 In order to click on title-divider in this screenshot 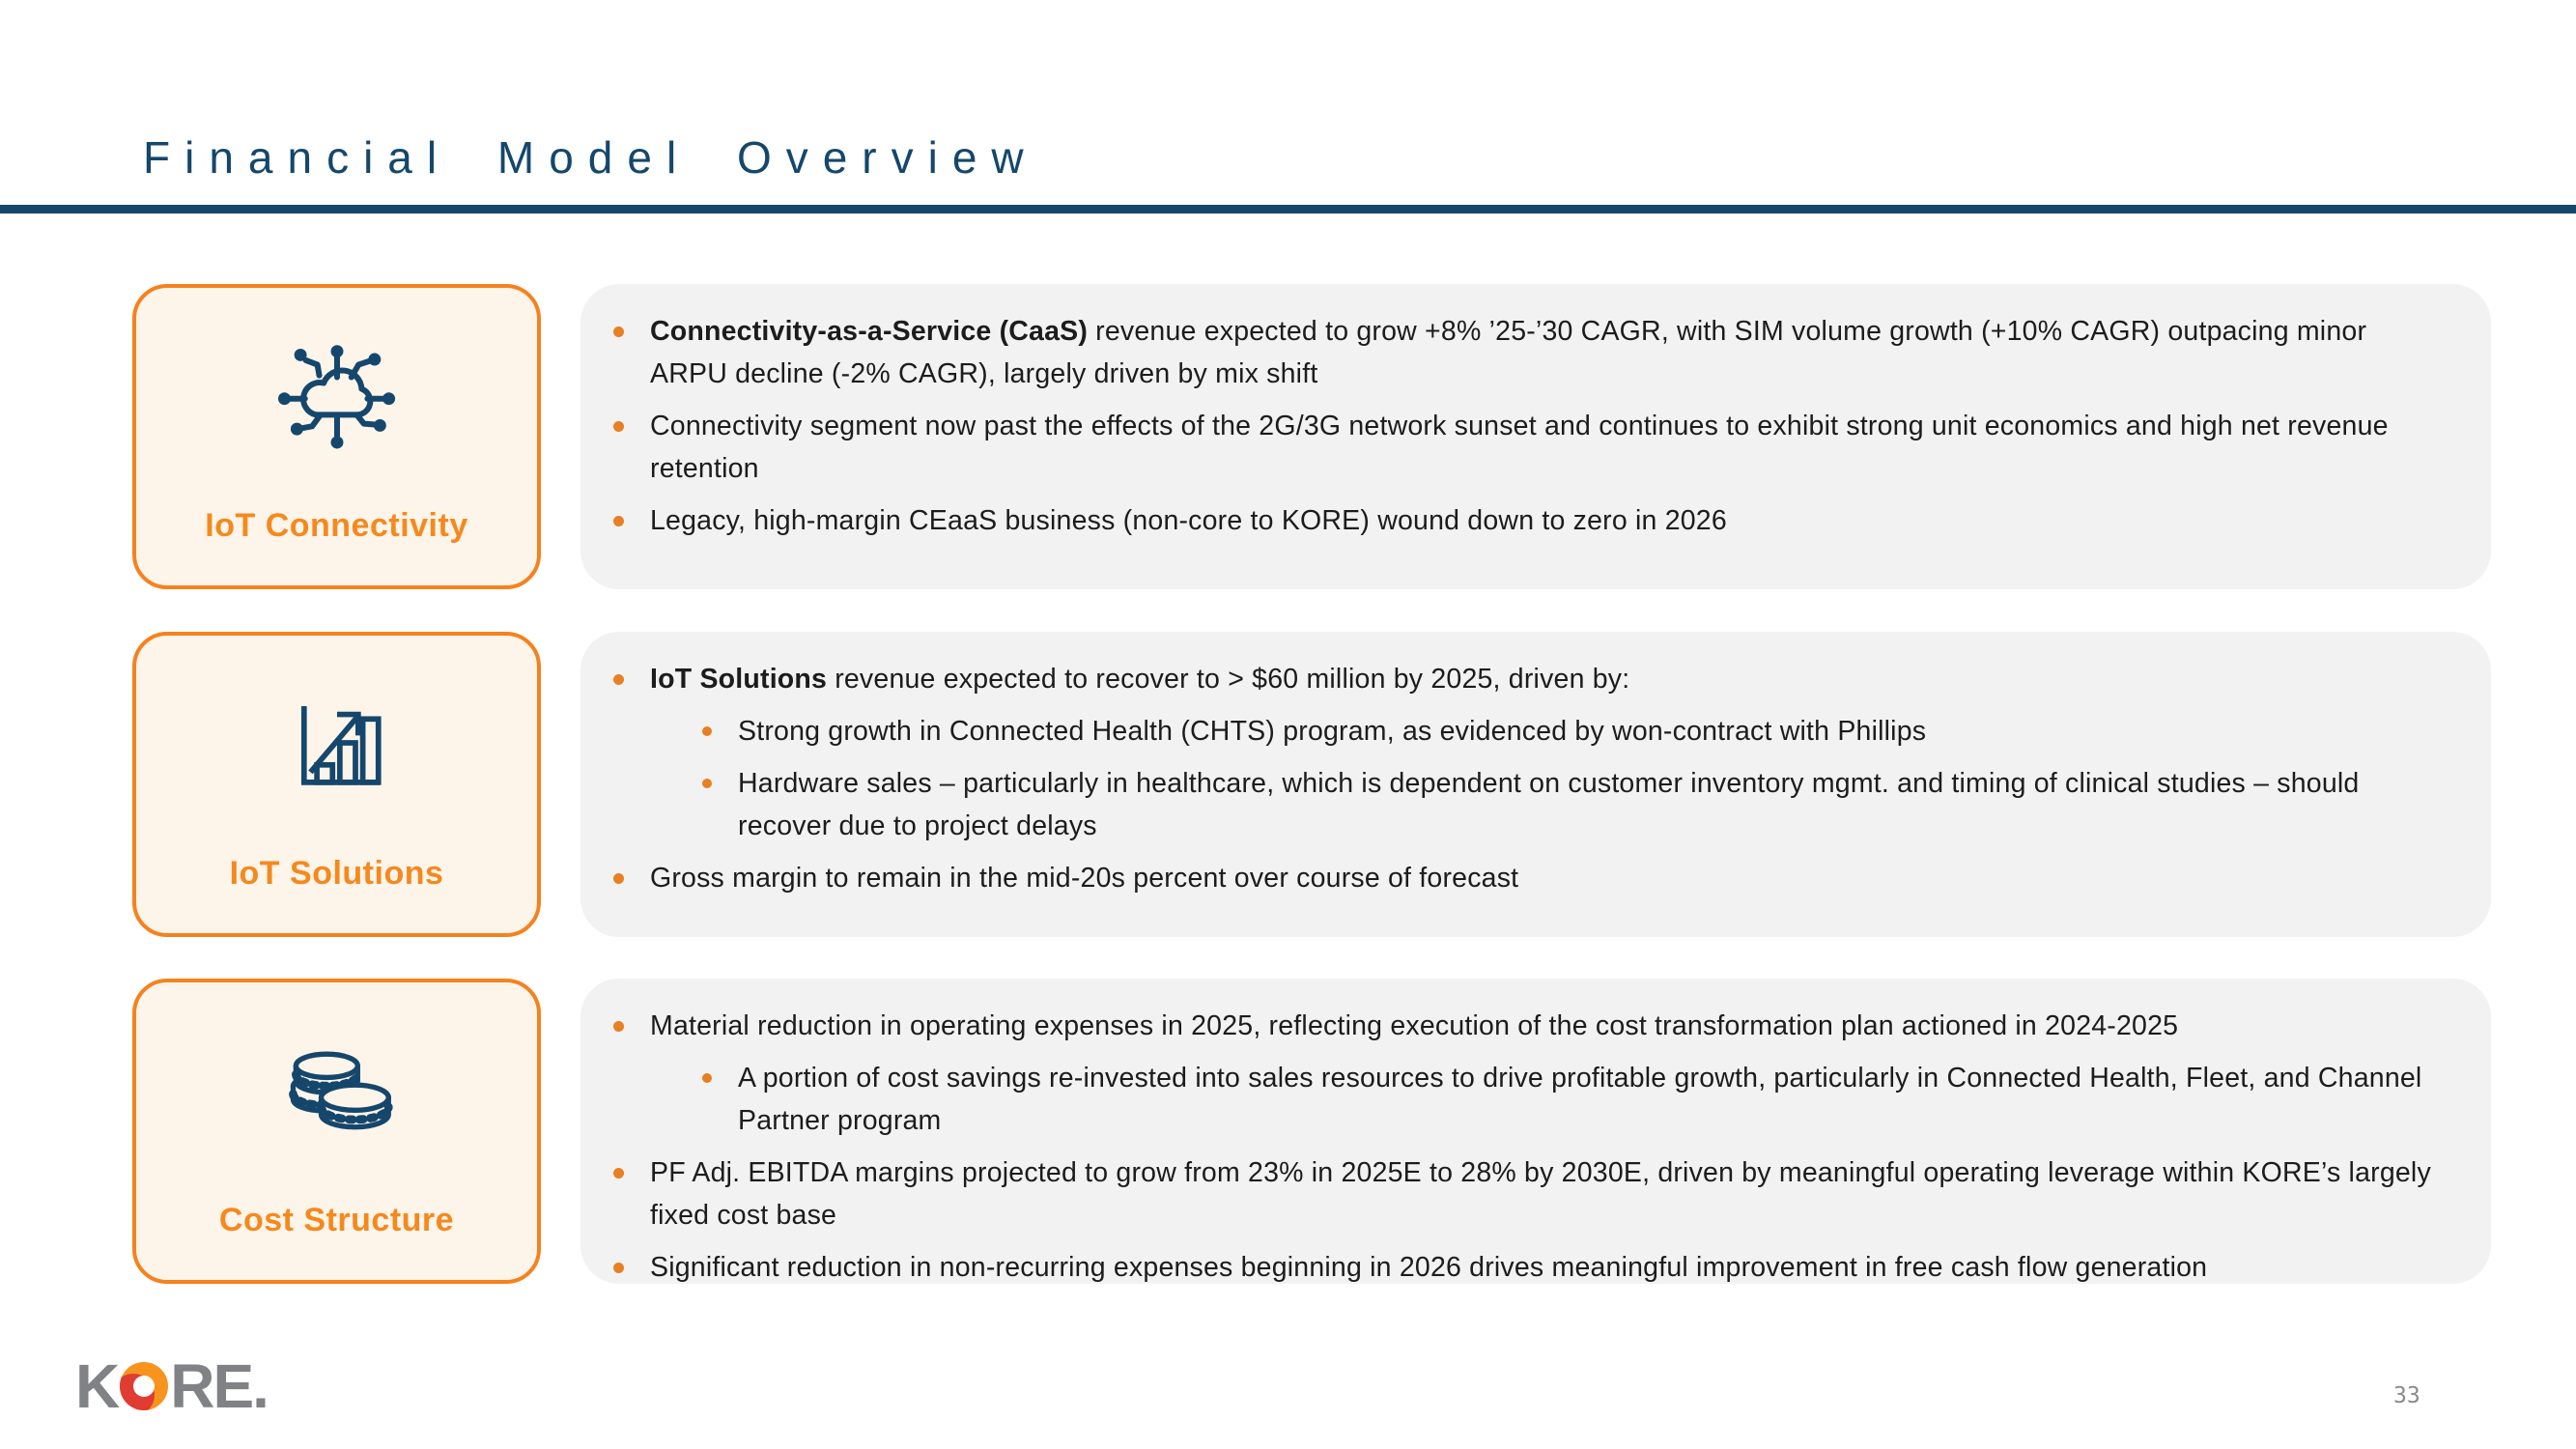, I will do `click(1288, 209)`.